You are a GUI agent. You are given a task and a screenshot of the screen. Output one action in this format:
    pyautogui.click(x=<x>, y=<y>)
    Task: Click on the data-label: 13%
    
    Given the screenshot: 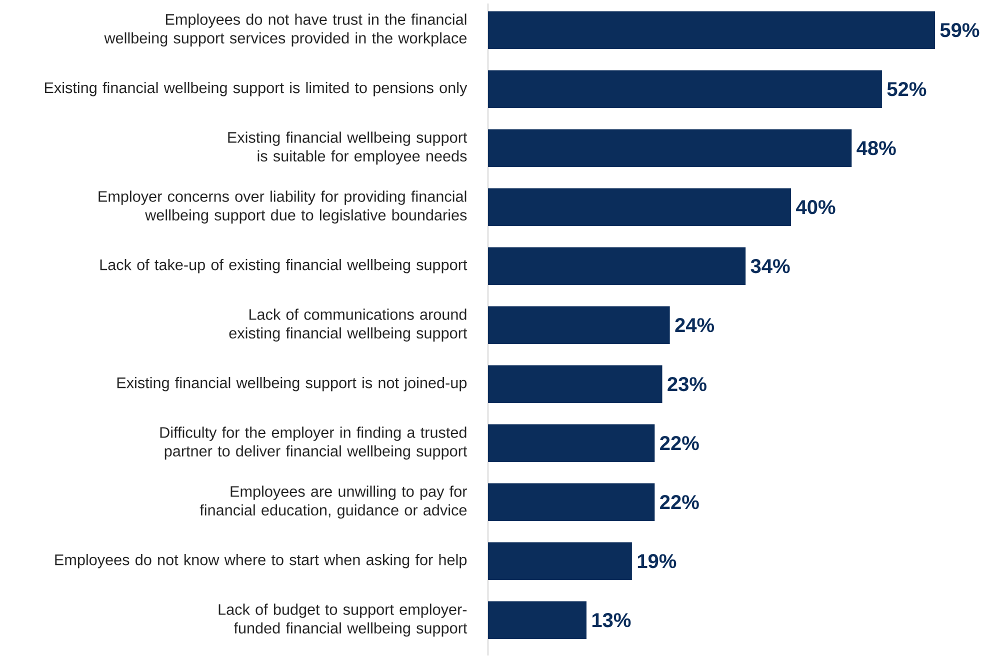 What is the action you would take?
    pyautogui.click(x=611, y=620)
    